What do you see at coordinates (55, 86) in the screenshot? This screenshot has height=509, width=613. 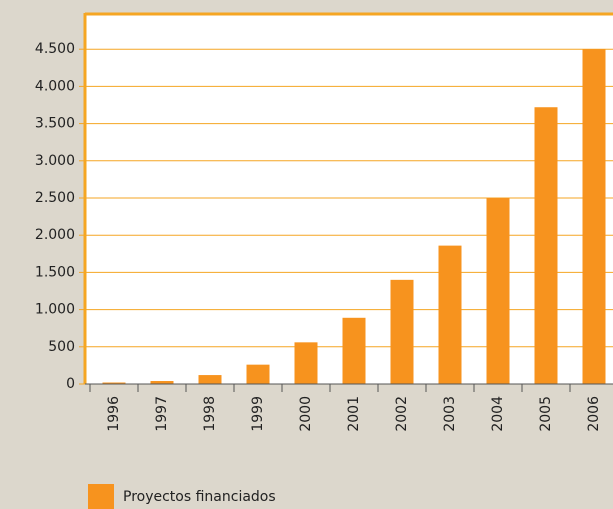 I see `y-tick-label: 4.000` at bounding box center [55, 86].